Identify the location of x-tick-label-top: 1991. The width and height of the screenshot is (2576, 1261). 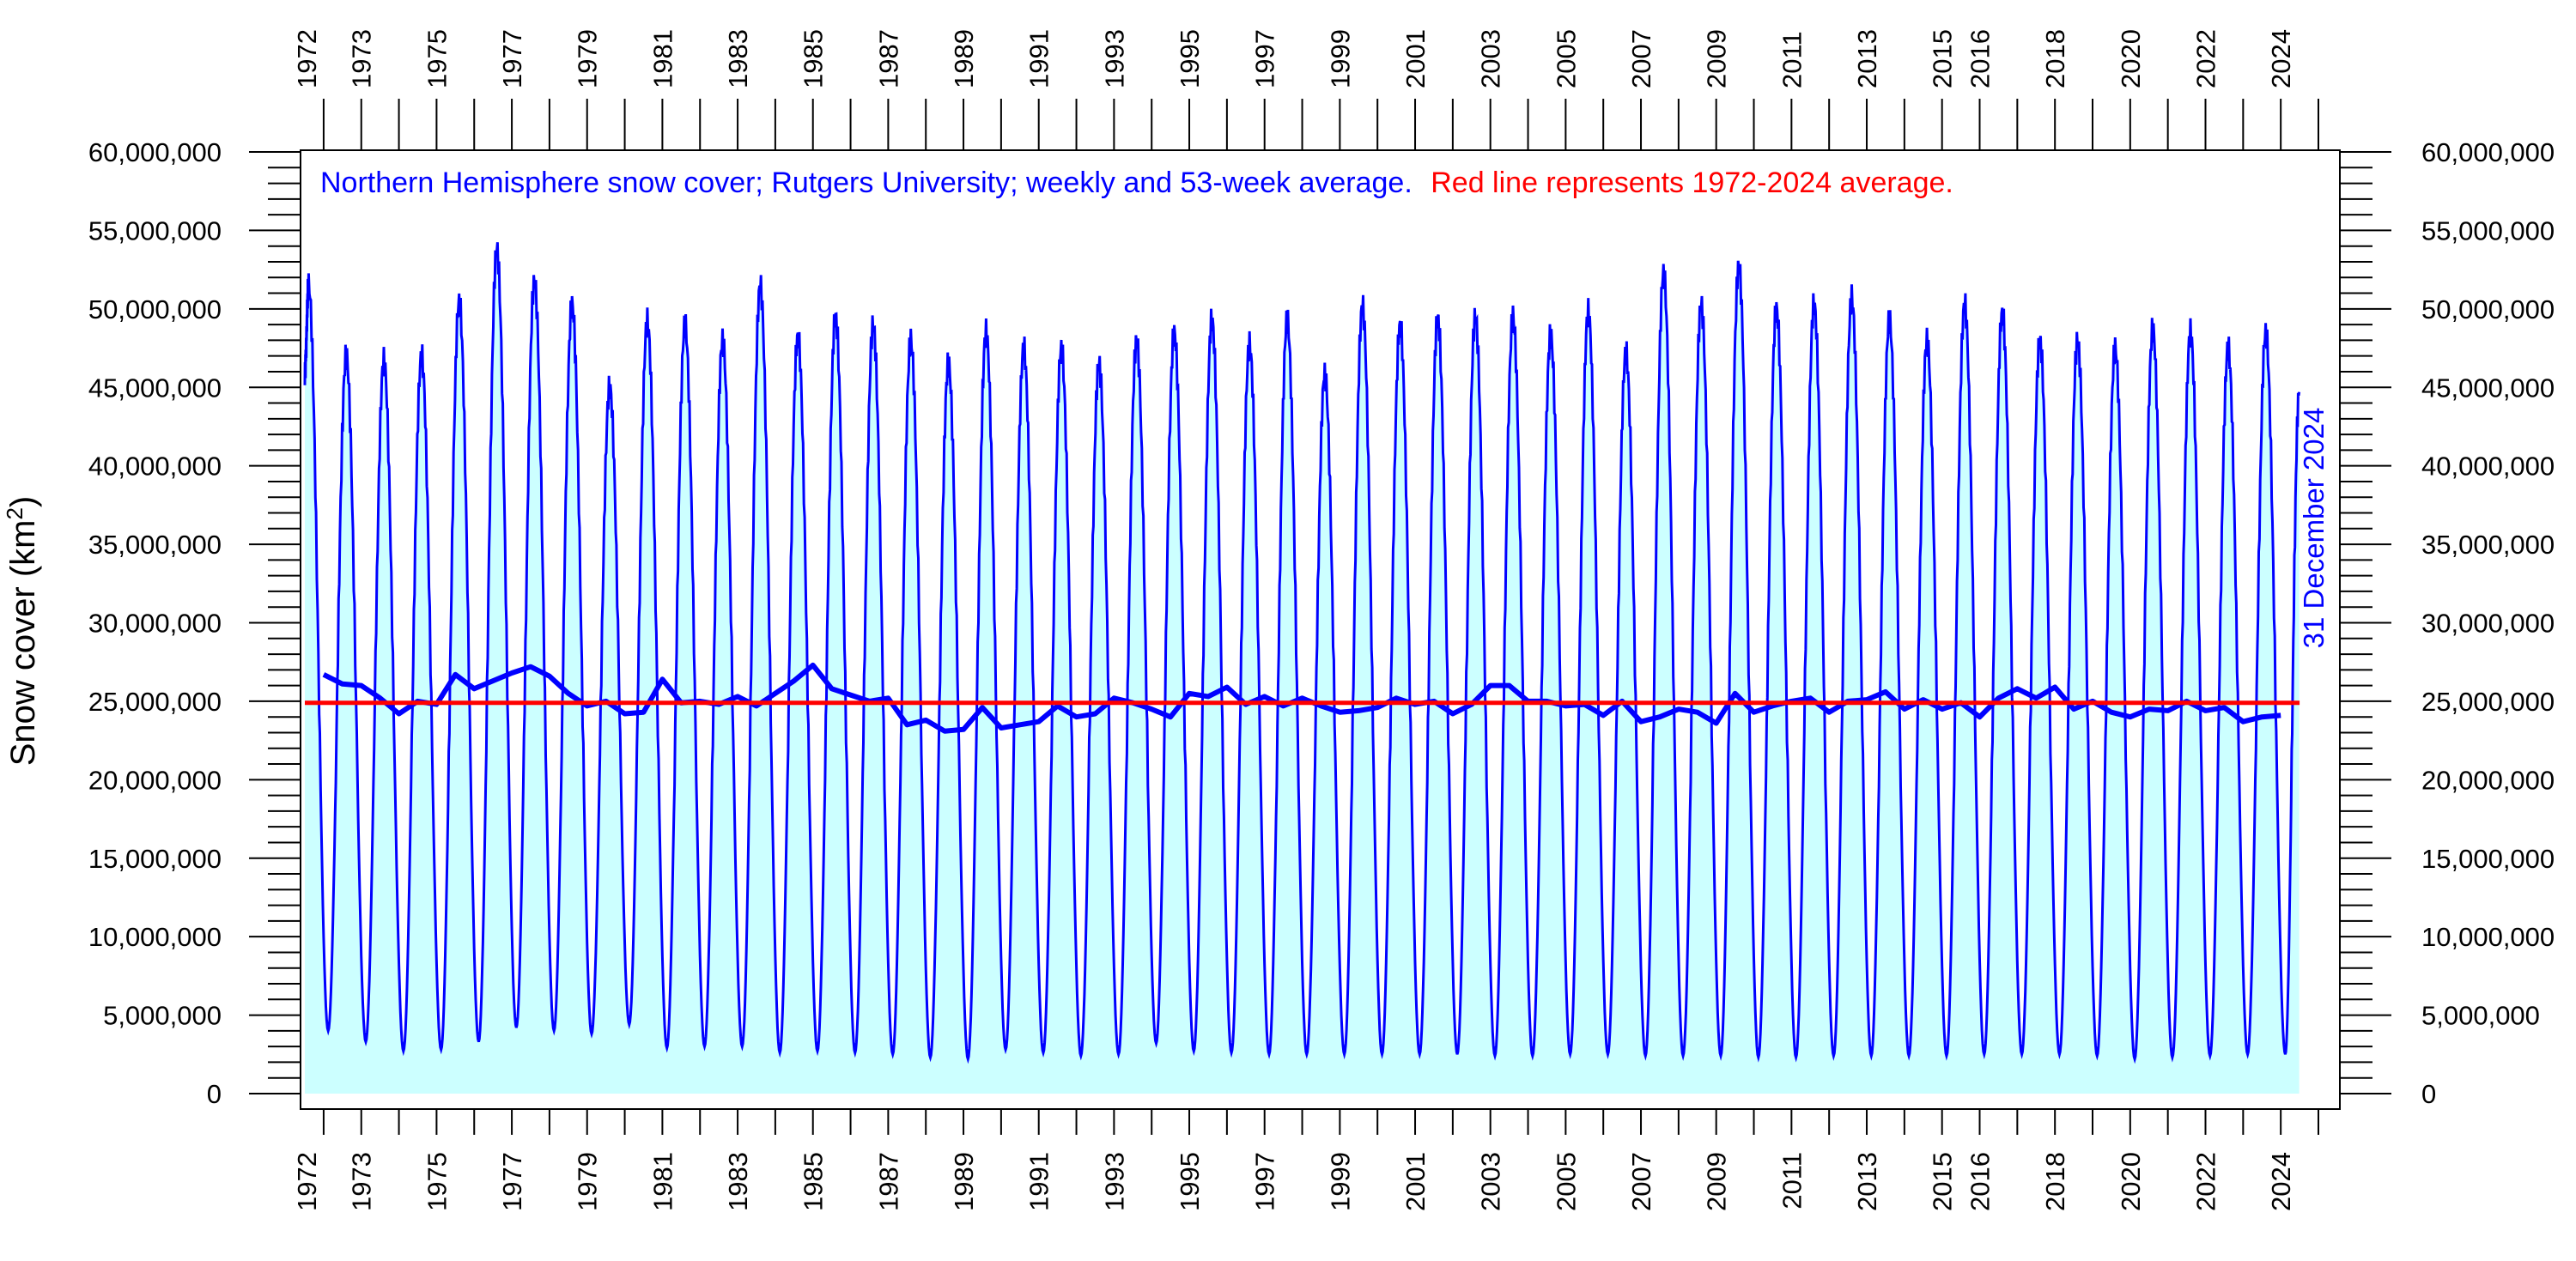
(1039, 59).